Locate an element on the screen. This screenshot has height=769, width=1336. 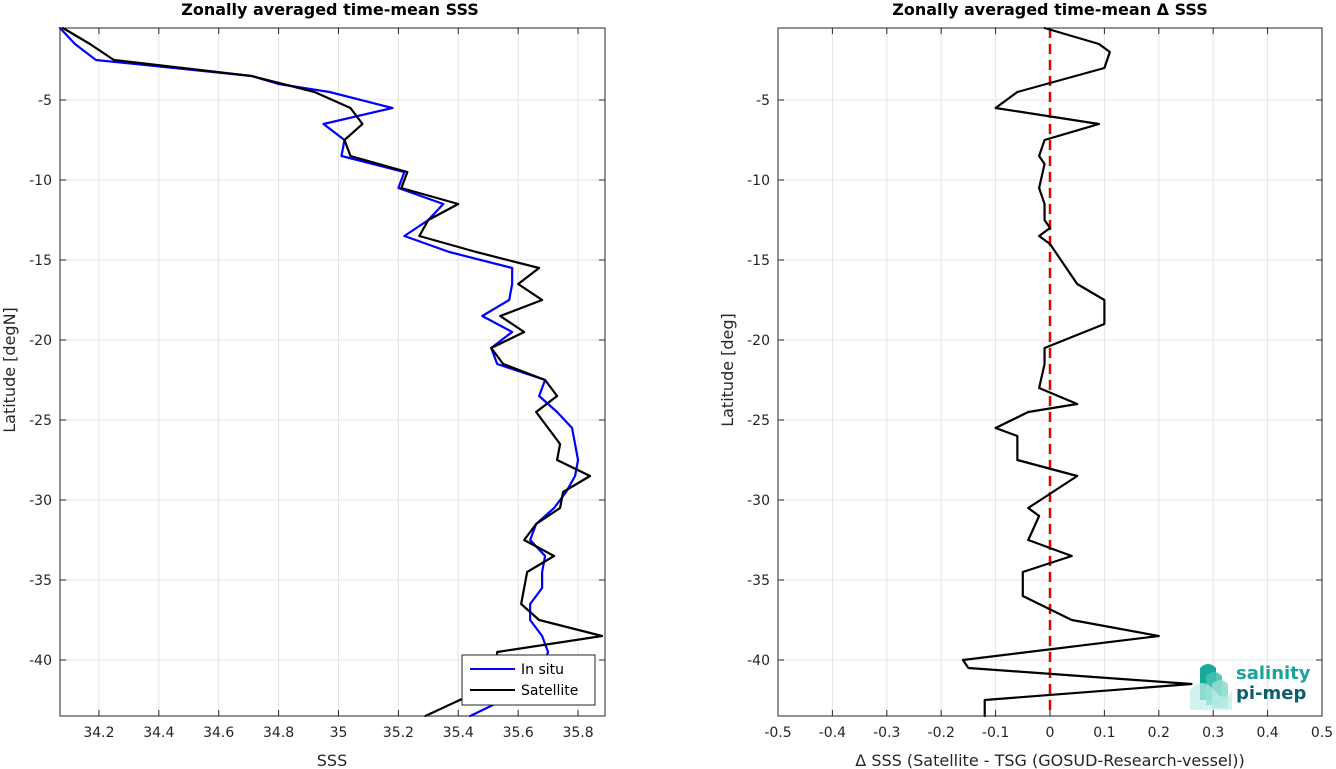
logo-text-pi-mep: pi-mep is located at coordinates (1271, 693).